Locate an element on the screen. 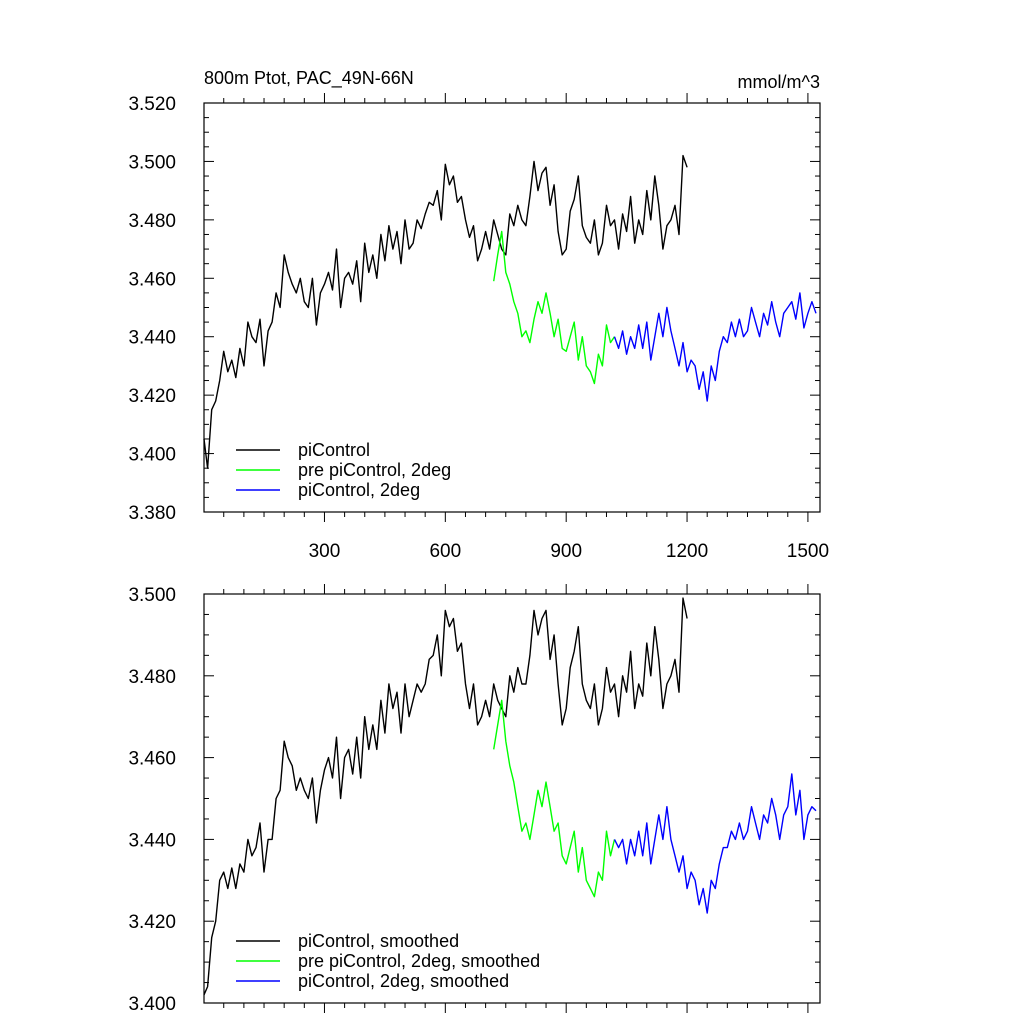 The image size is (1024, 1024). x-tick-label: 900 is located at coordinates (566, 551).